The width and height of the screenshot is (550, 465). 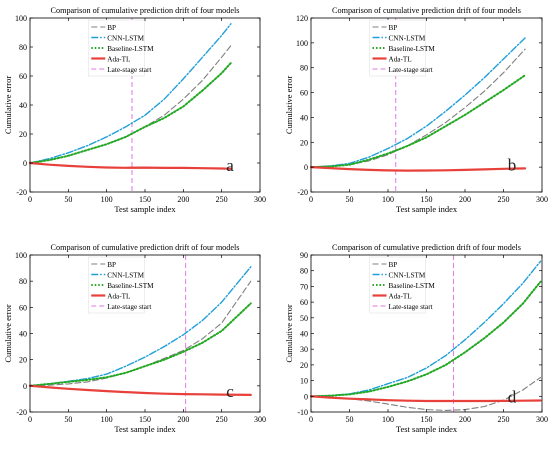 I want to click on y-tick-label: 120, so click(x=302, y=18).